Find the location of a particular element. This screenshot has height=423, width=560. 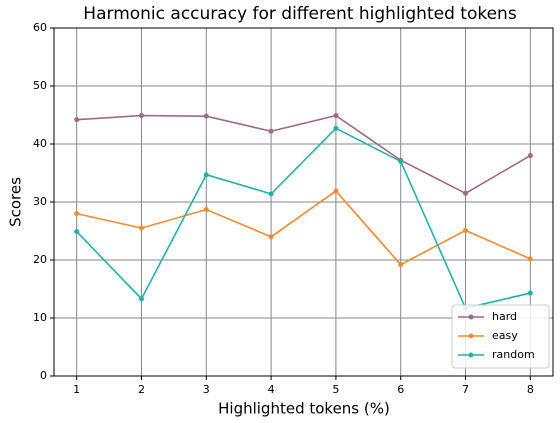

x-tick-label: 7 is located at coordinates (465, 389).